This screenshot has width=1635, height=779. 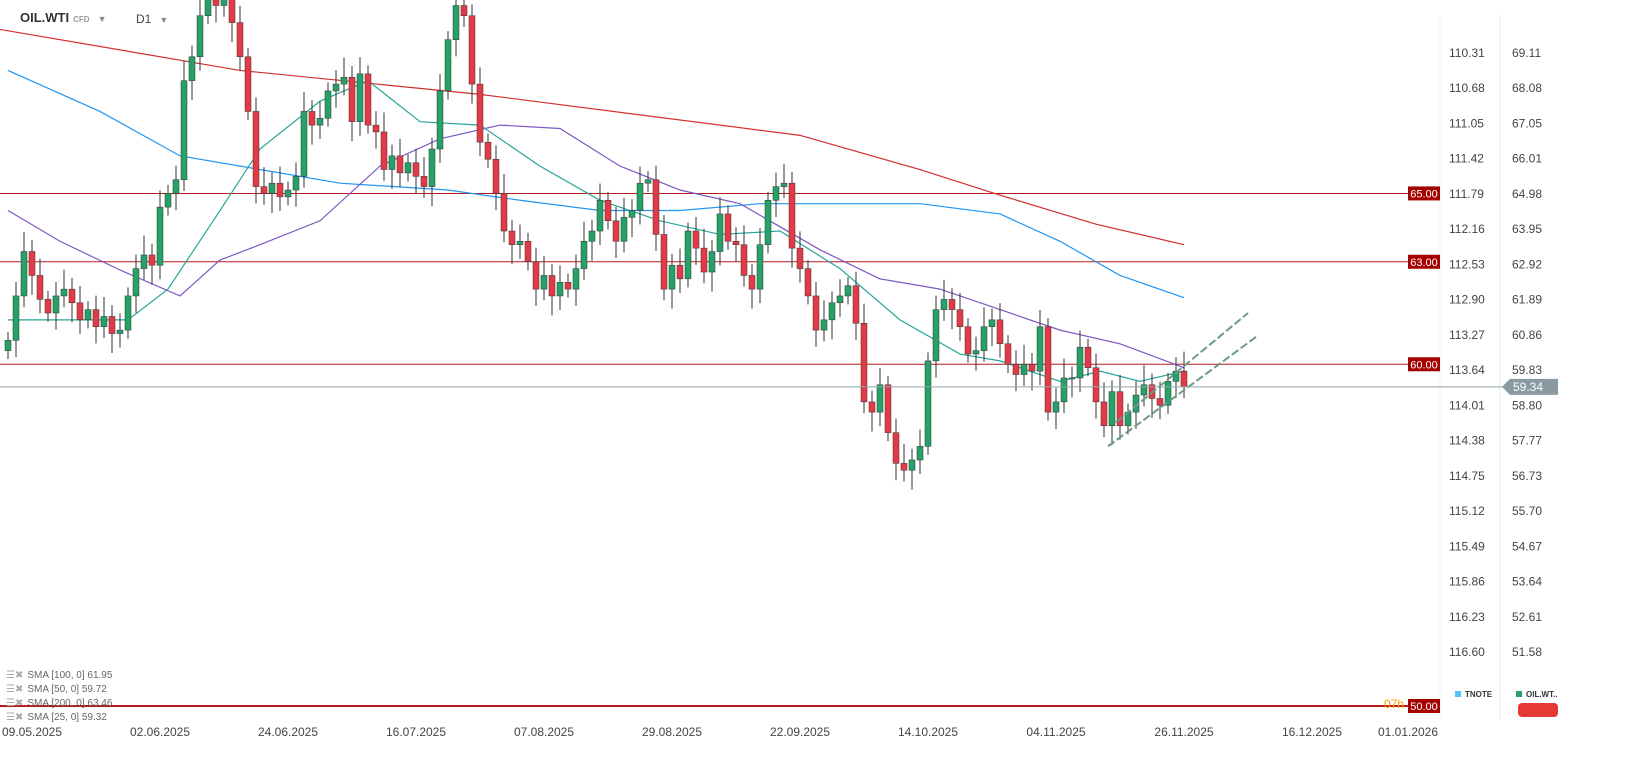 What do you see at coordinates (160, 732) in the screenshot?
I see `x-axis-tick: 02.06.2025` at bounding box center [160, 732].